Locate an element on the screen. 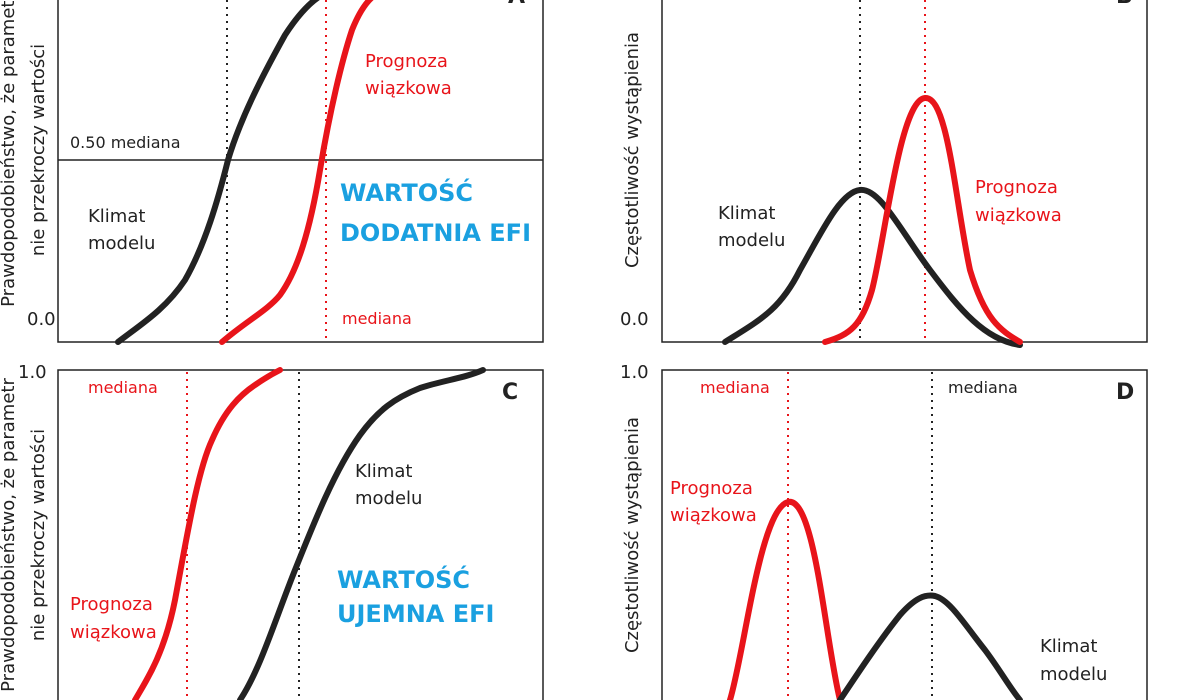 The image size is (1200, 700). efi-label: UJEMNA EFI is located at coordinates (415, 614).